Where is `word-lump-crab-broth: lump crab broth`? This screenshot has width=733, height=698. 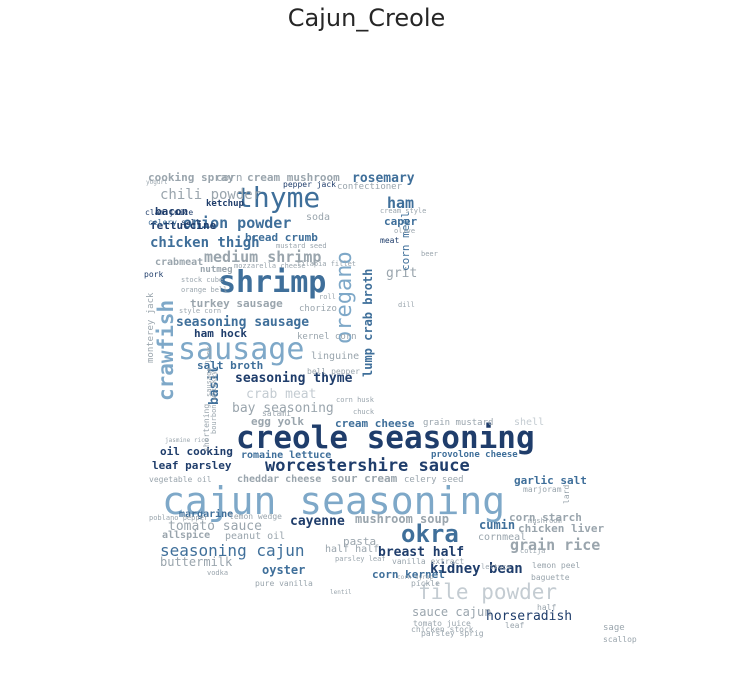
word-lump-crab-broth: lump crab broth is located at coordinates (368, 322).